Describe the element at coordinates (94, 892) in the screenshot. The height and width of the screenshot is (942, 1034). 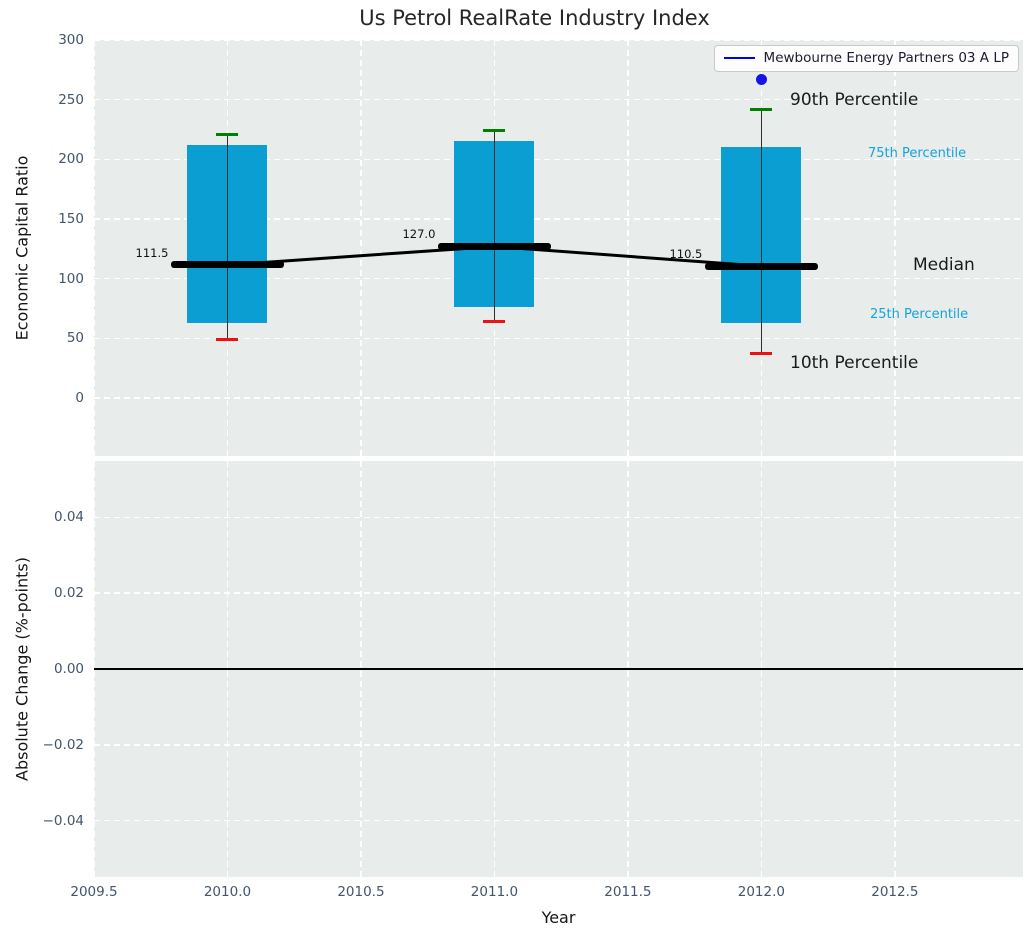
I see `x-tick-label: 2009.5` at that location.